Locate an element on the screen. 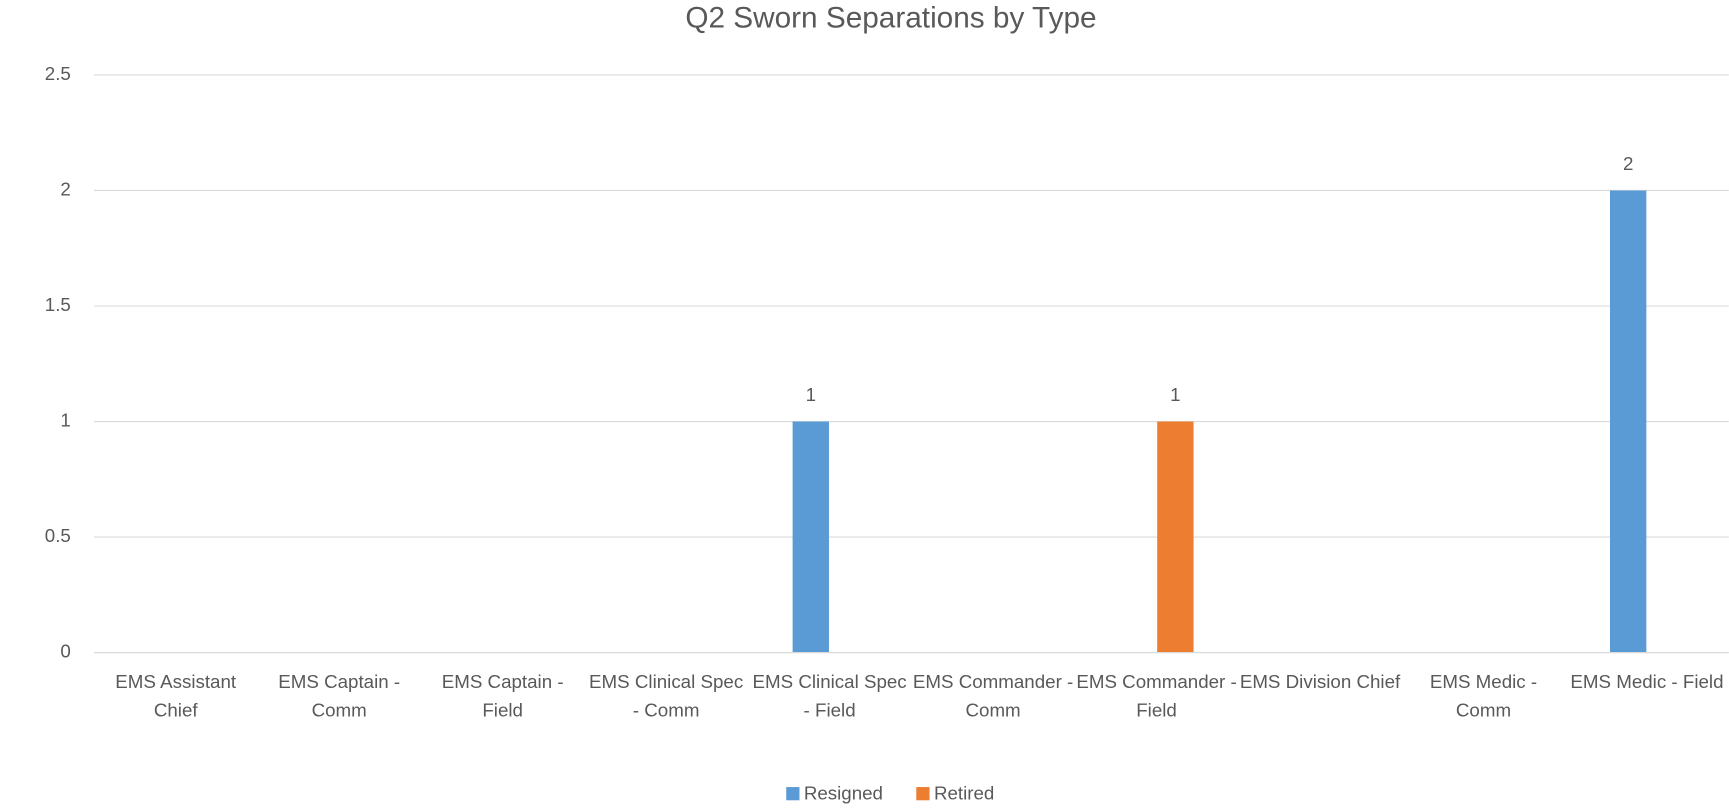  x-tick-label-box: EMS Commander - Field is located at coordinates (1156, 696).